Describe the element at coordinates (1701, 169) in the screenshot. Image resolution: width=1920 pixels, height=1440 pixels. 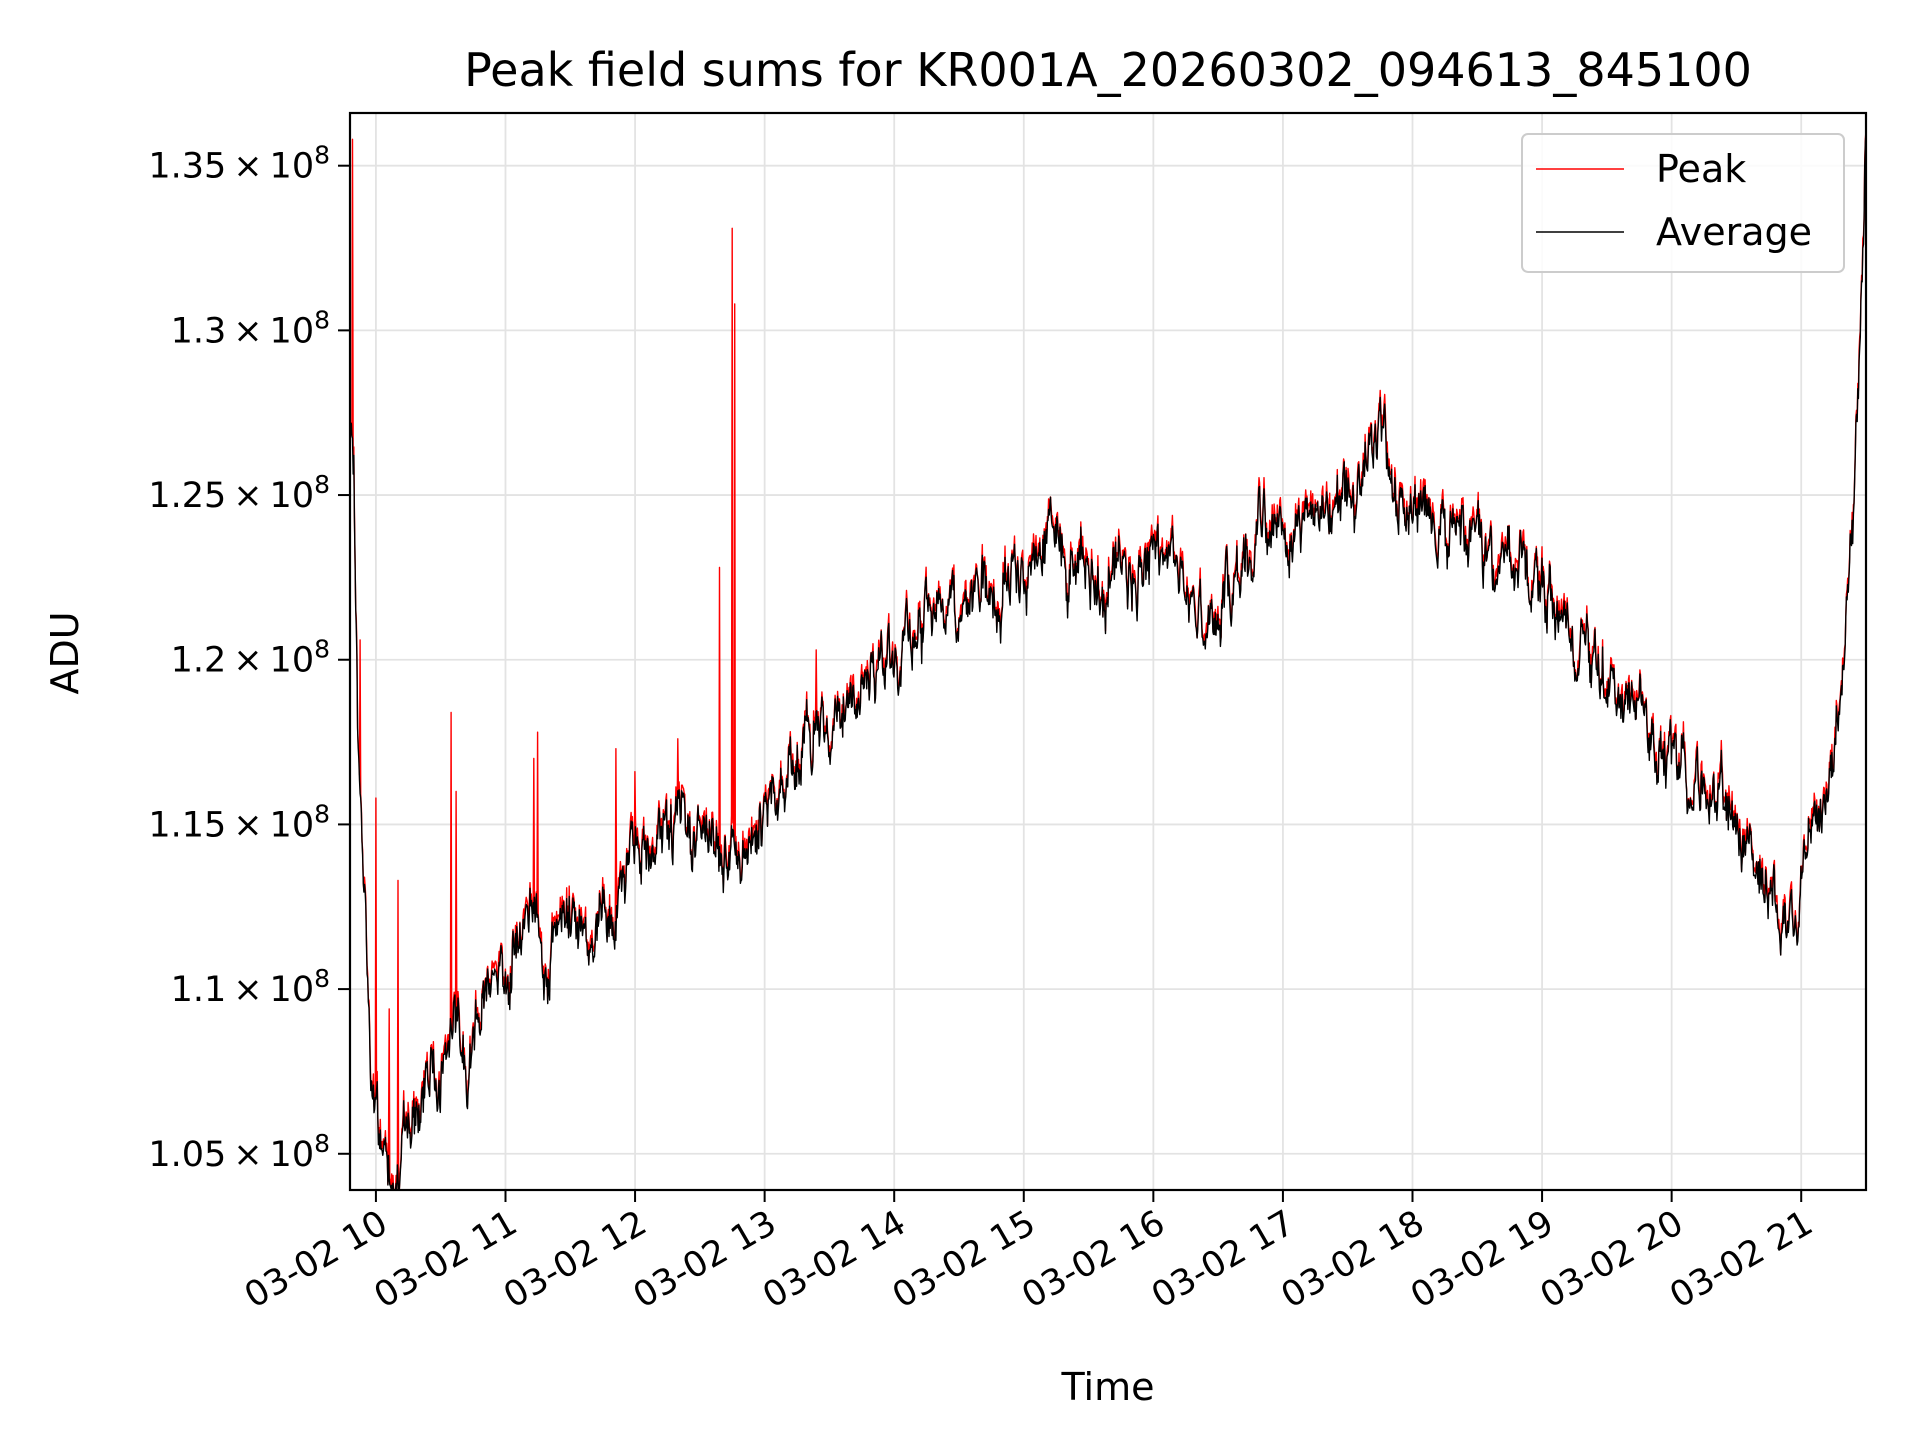
I see `legend-peak-label: Peak` at that location.